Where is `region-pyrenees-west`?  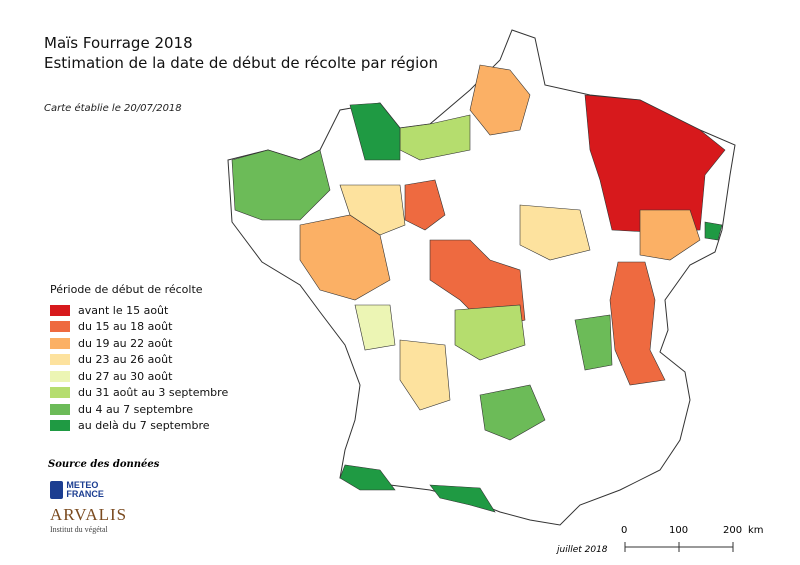
region-pyrenees-west is located at coordinates (367, 477).